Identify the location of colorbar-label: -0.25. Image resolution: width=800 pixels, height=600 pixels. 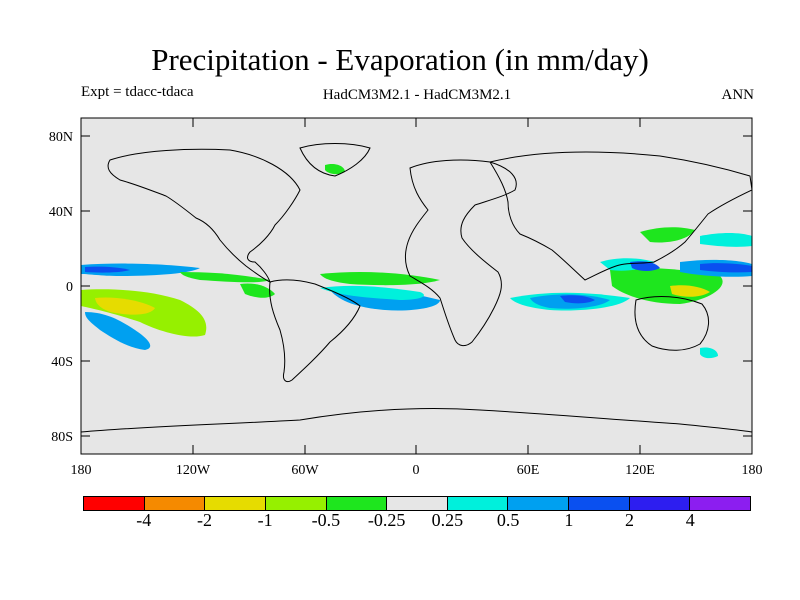
(386, 520).